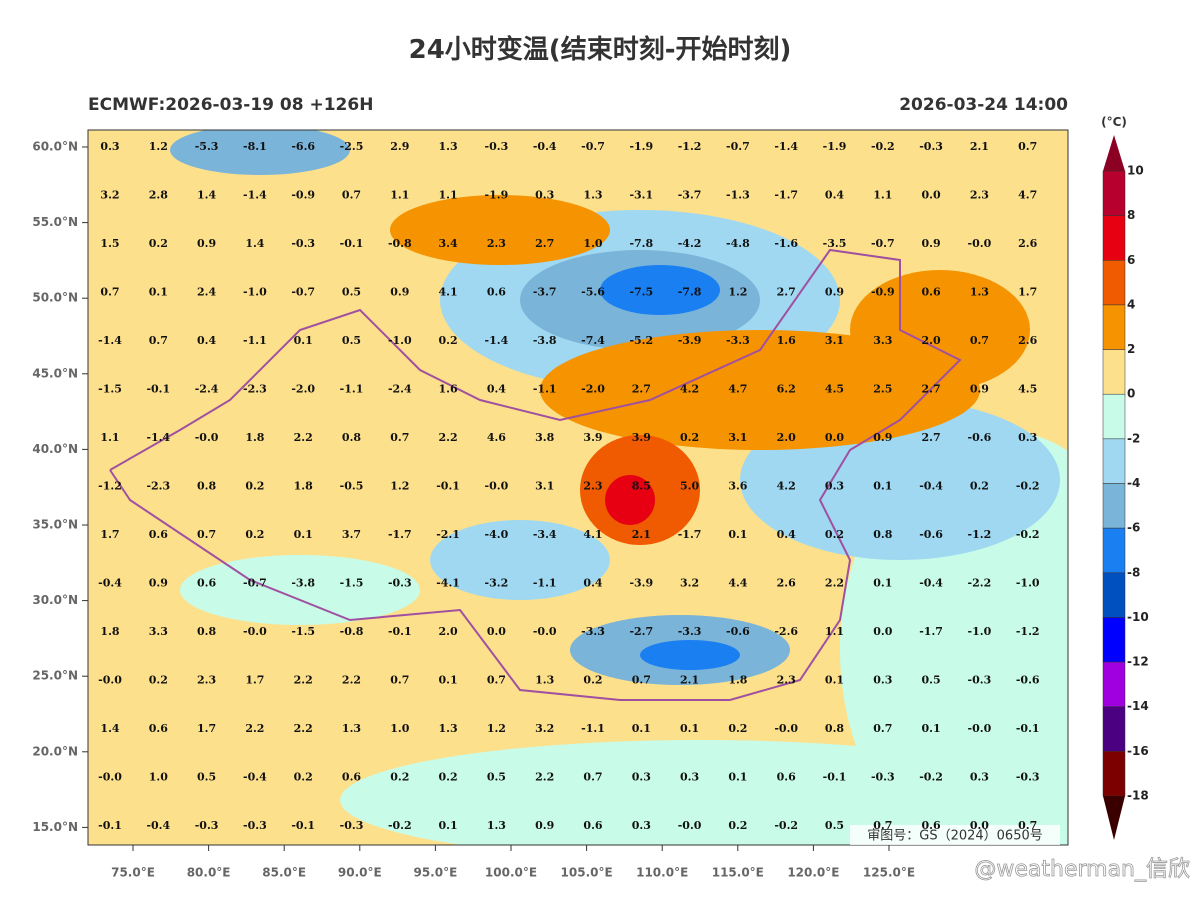 The image size is (1201, 900). I want to click on grid-value: 6.2, so click(786, 389).